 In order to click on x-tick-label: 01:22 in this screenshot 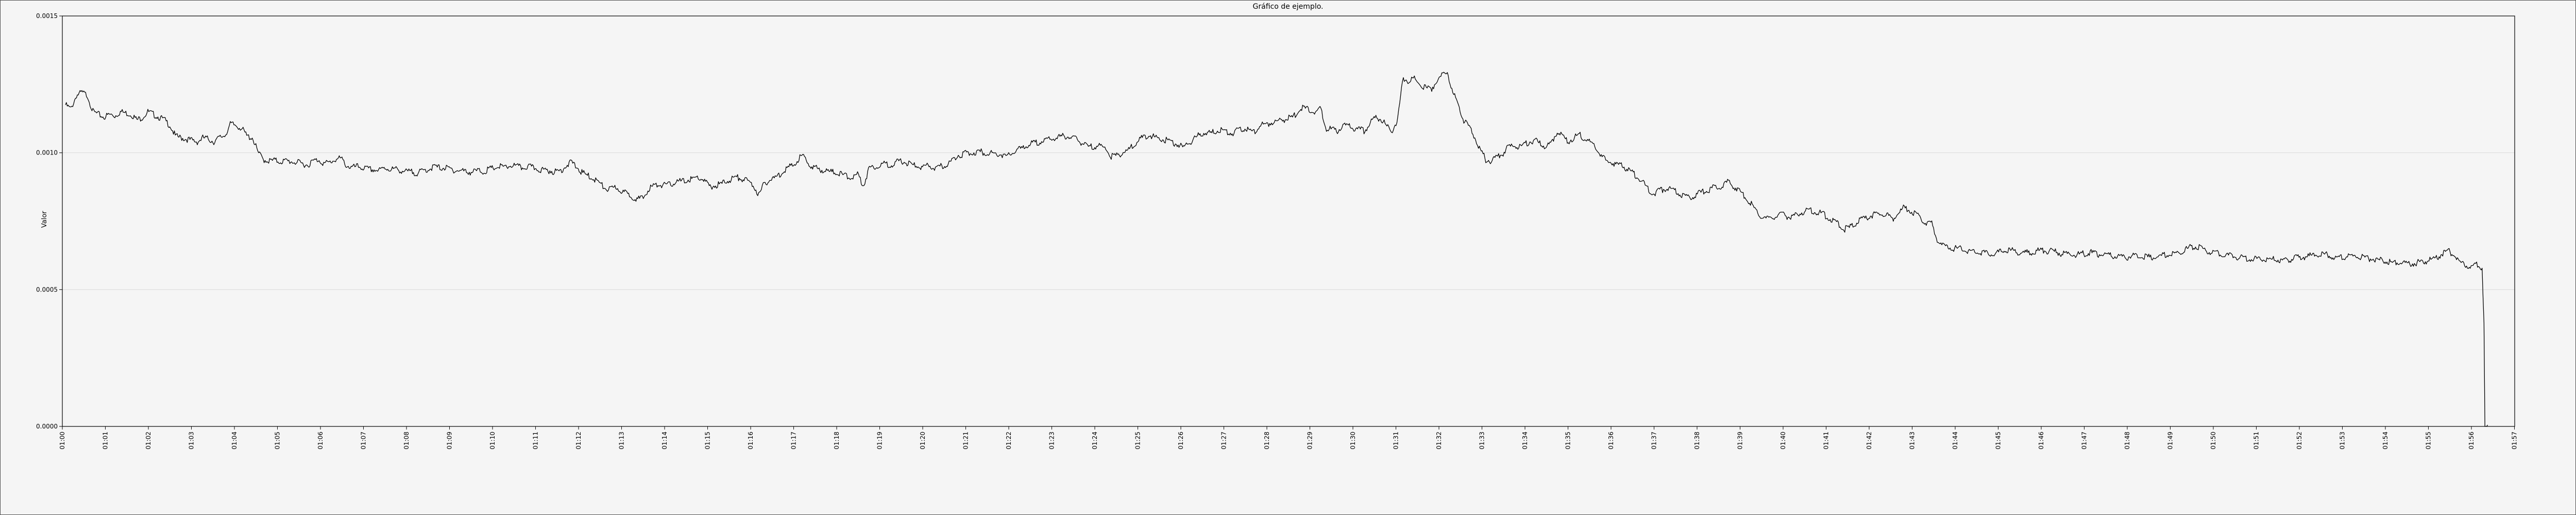, I will do `click(1008, 441)`.